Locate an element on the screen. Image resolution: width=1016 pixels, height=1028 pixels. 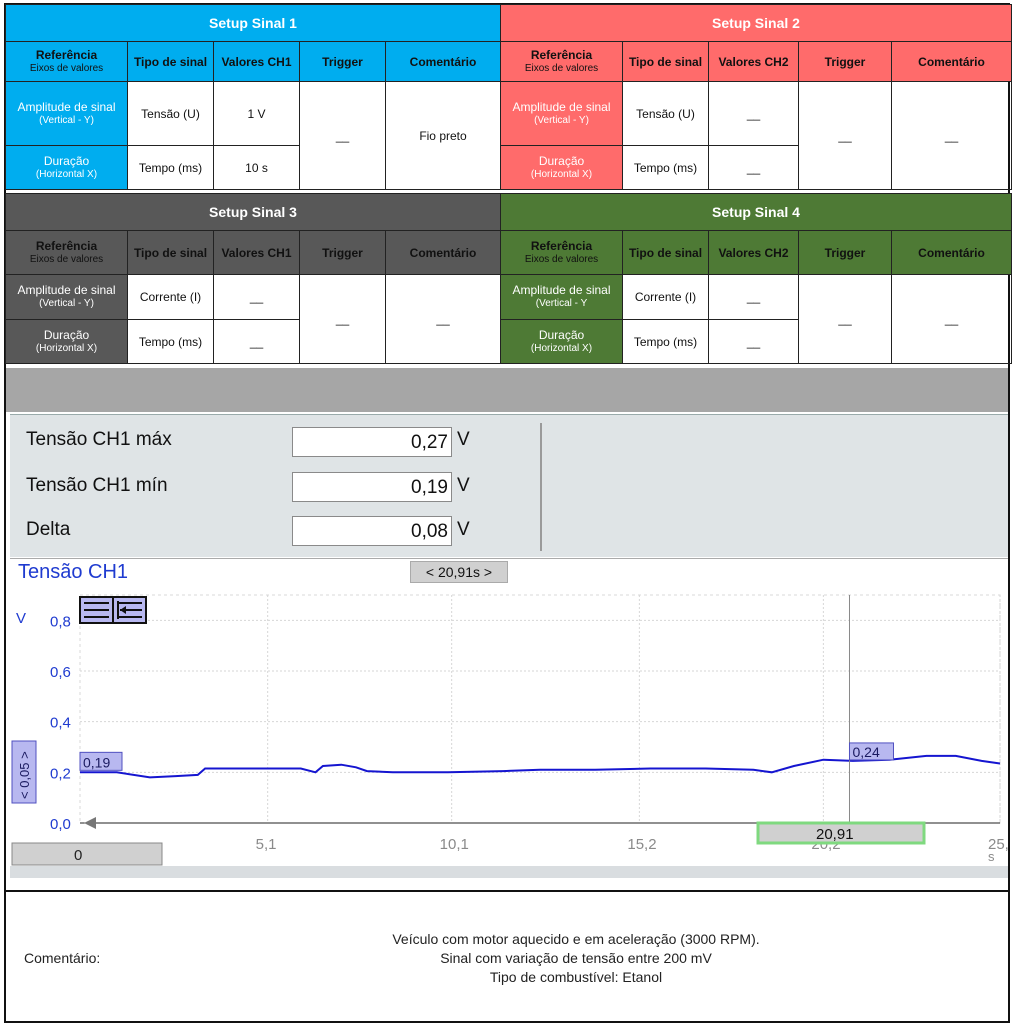
x-start-box is located at coordinates (87, 854).